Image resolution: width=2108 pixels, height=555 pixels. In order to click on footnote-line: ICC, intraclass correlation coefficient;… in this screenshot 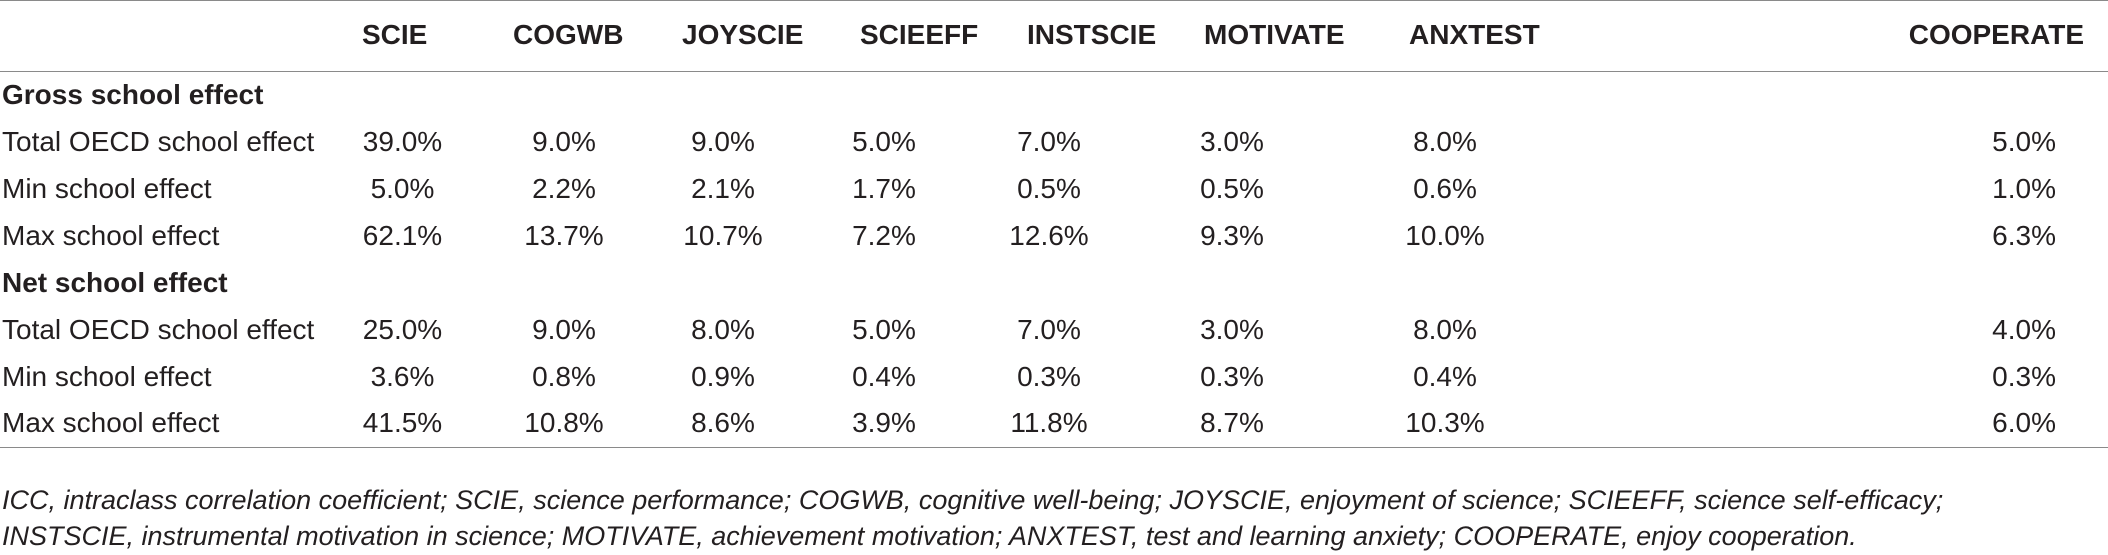, I will do `click(973, 500)`.